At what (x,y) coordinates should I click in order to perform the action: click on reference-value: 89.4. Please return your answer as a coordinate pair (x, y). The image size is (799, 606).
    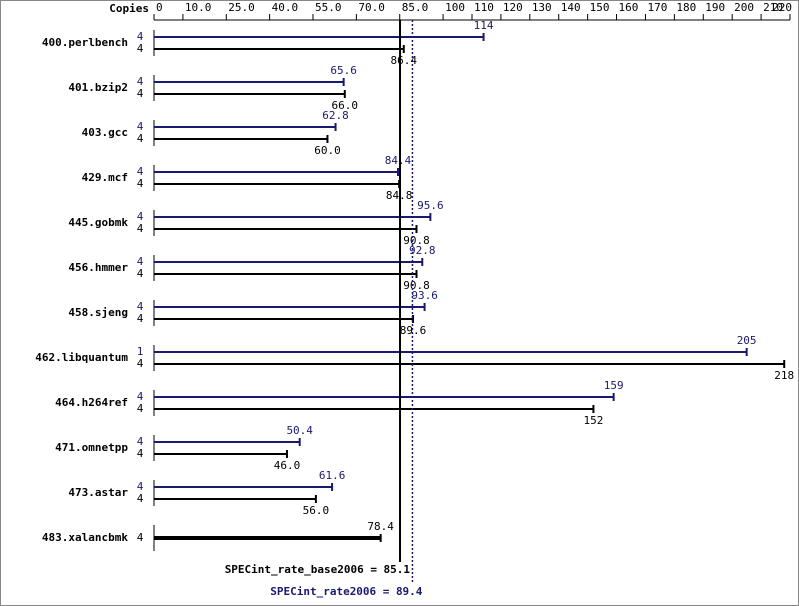
    Looking at the image, I should click on (409, 591).